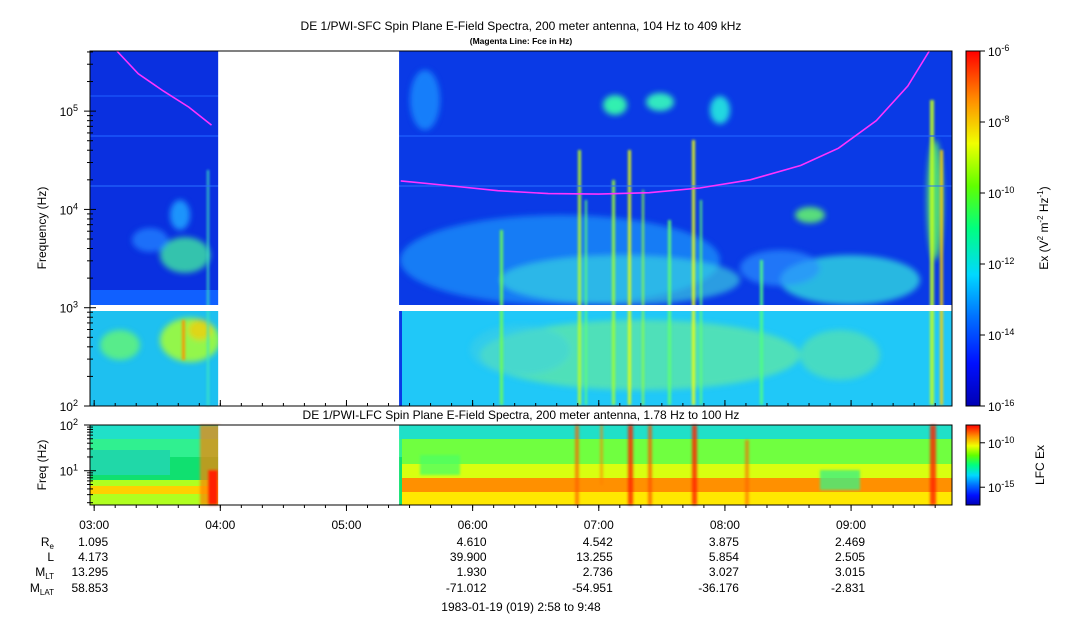 This screenshot has width=1083, height=620. What do you see at coordinates (598, 572) in the screenshot?
I see `ephemeris-value: 2.736` at bounding box center [598, 572].